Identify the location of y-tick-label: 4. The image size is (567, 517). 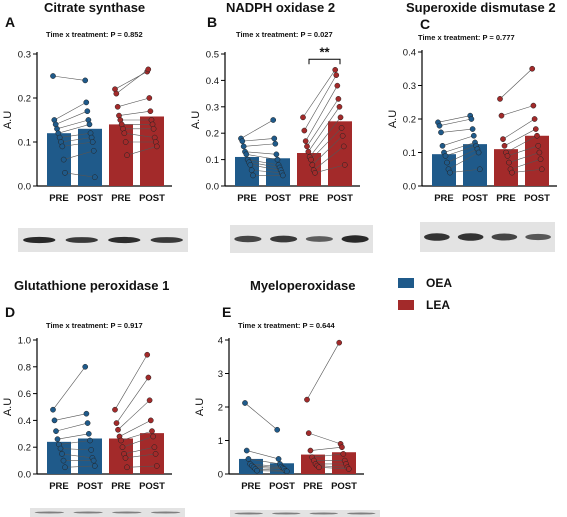
(220, 341).